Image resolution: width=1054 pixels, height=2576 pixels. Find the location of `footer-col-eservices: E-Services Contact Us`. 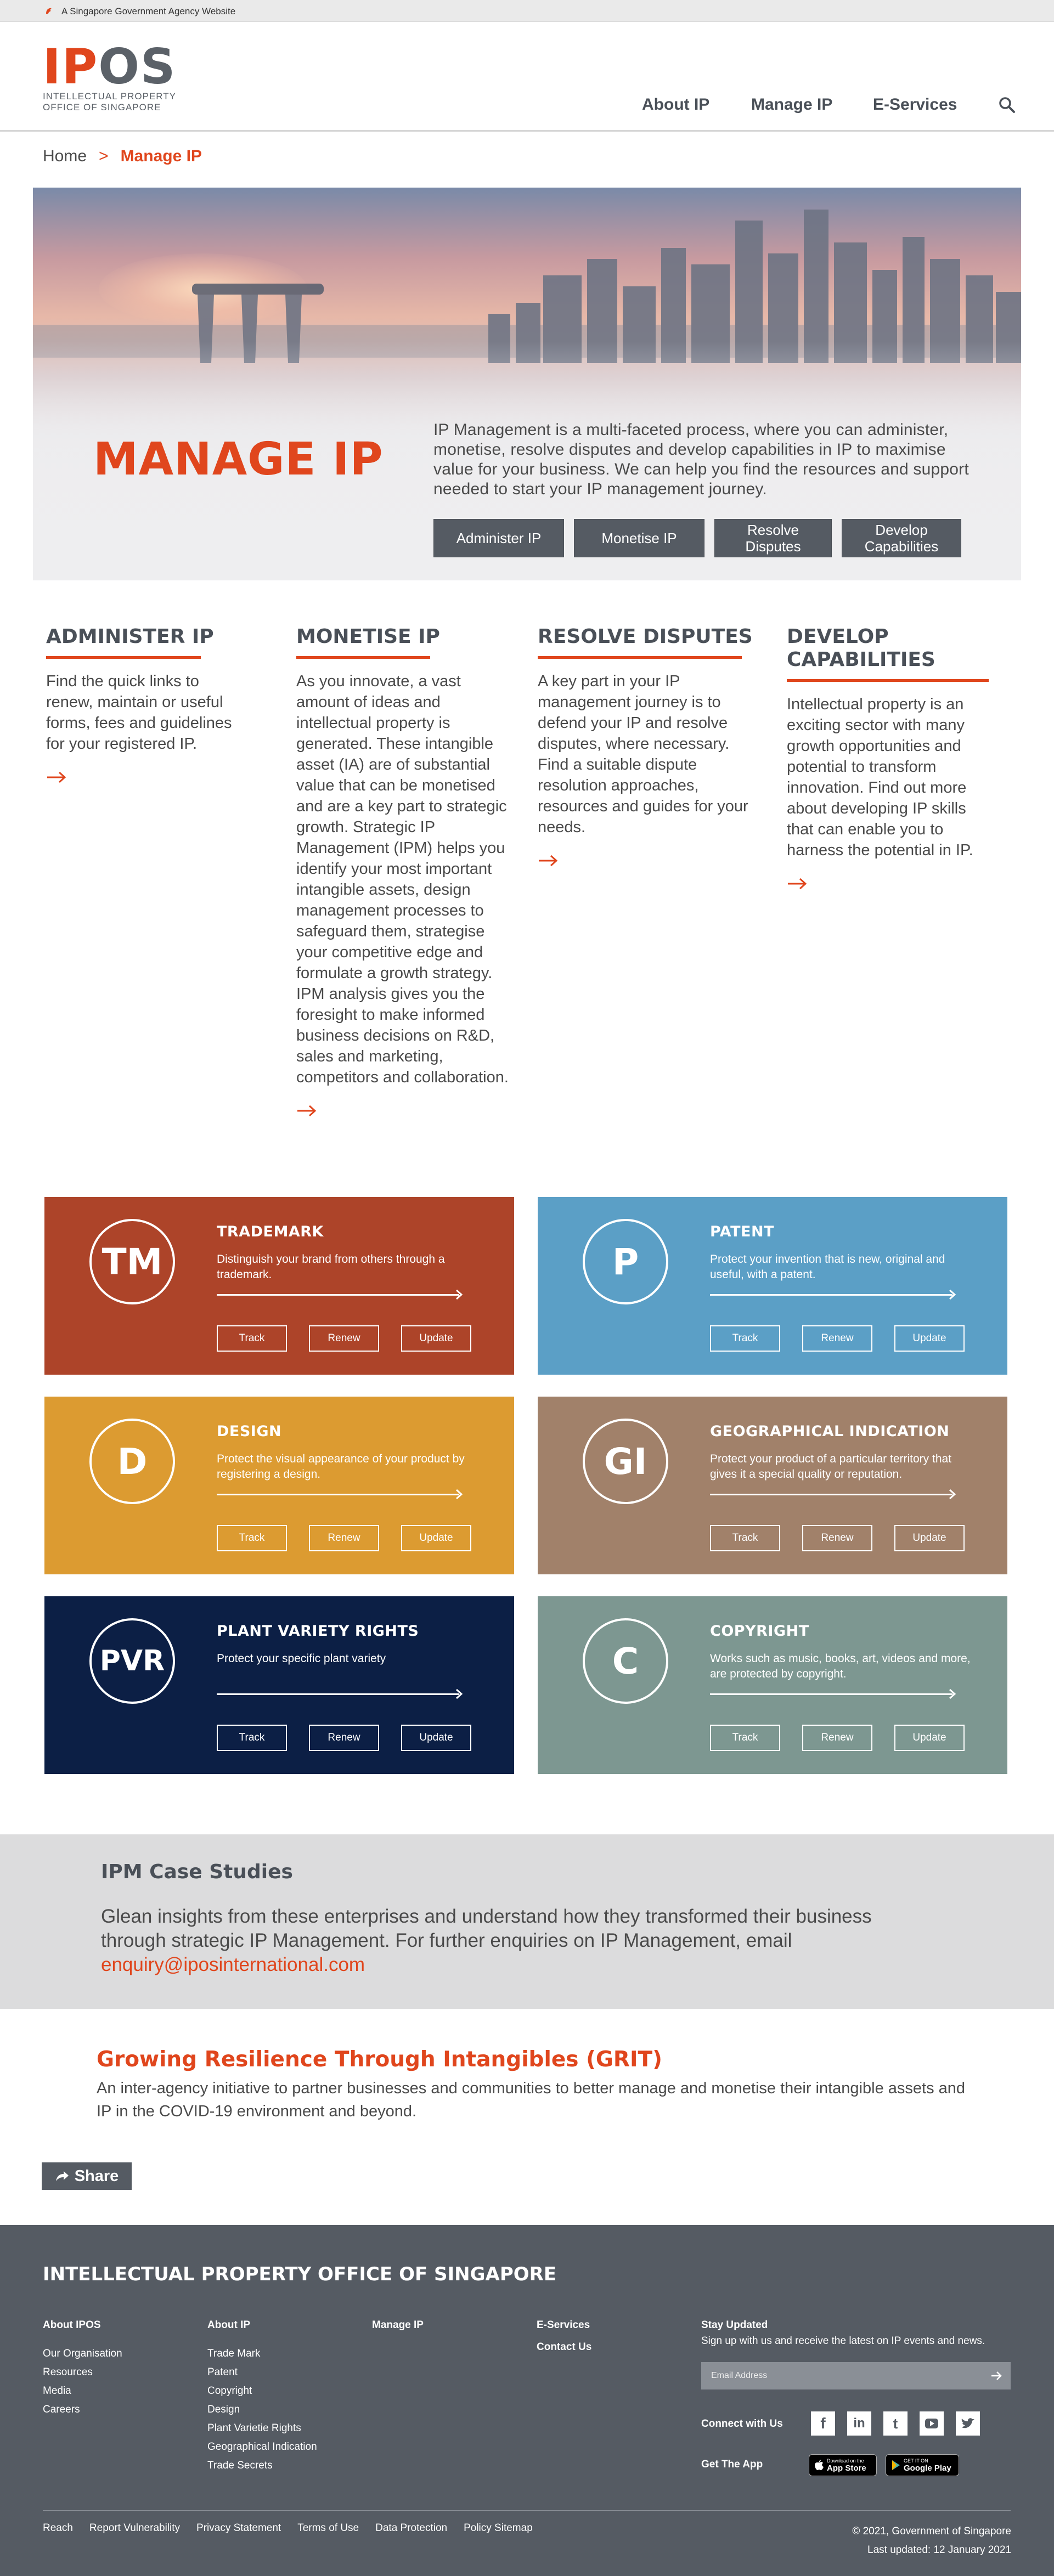

footer-col-eservices: E-Services Contact Us is located at coordinates (564, 2342).